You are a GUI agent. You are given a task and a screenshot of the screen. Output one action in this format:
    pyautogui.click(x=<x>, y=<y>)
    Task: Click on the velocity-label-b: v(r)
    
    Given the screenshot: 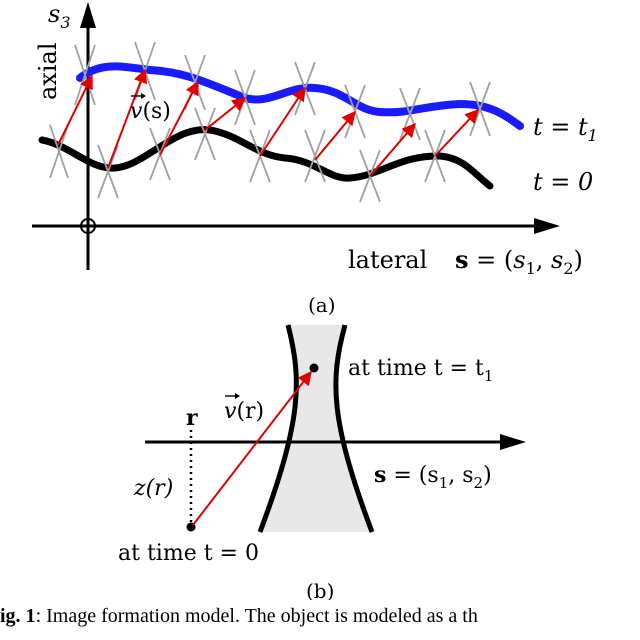 What is the action you would take?
    pyautogui.click(x=244, y=411)
    